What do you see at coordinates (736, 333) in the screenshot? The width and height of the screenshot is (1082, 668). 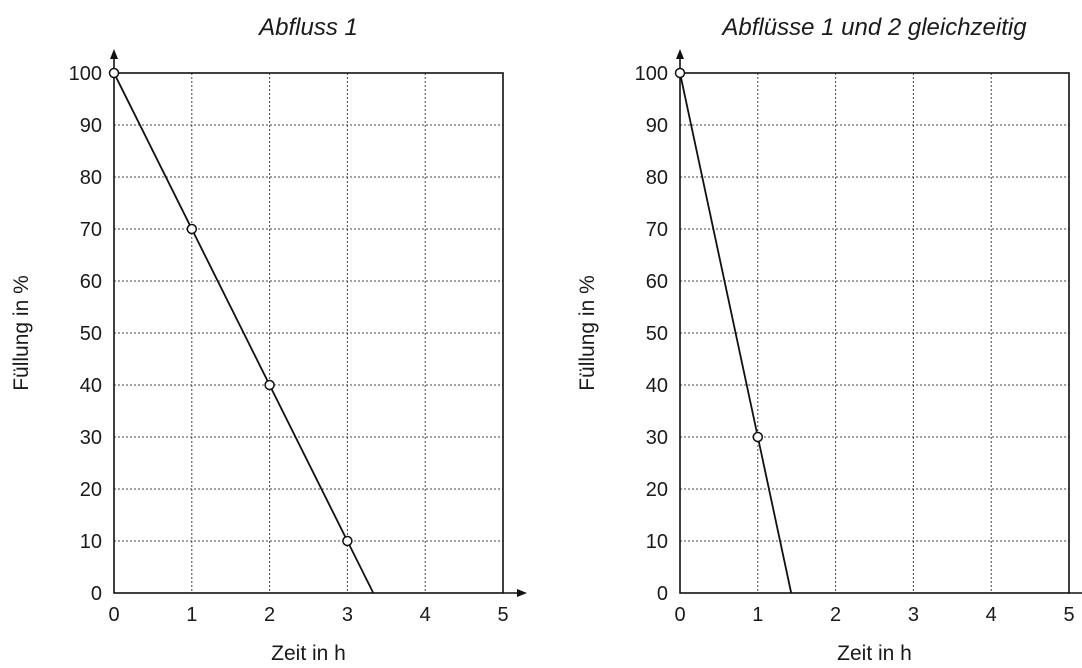 I see `series-line` at bounding box center [736, 333].